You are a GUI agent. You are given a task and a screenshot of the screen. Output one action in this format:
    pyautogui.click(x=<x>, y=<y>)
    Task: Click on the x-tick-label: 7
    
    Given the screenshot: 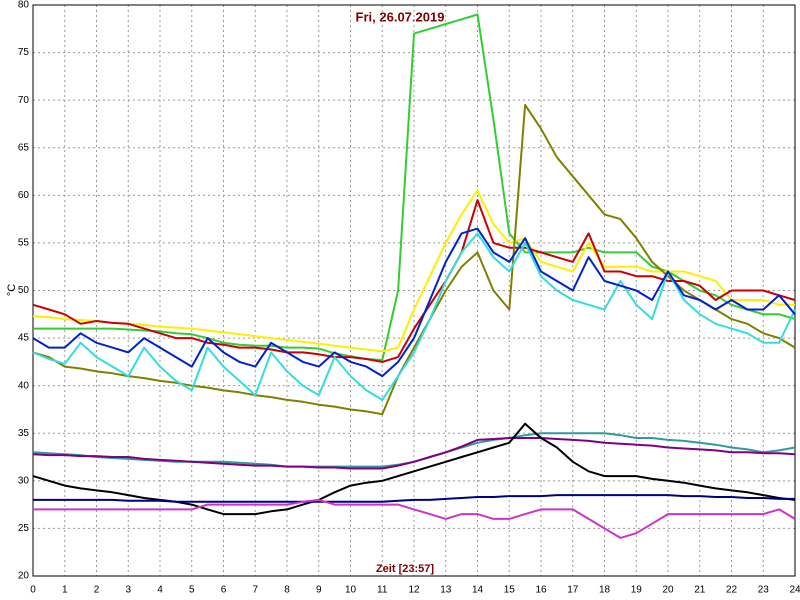 What is the action you would take?
    pyautogui.click(x=255, y=590)
    